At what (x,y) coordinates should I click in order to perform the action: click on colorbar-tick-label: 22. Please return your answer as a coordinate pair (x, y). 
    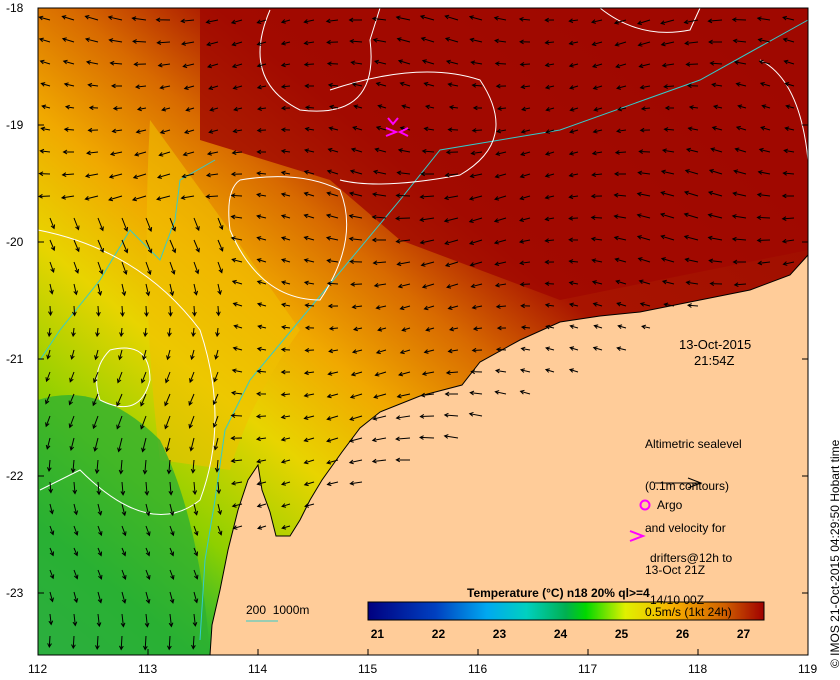
    Looking at the image, I should click on (438, 634).